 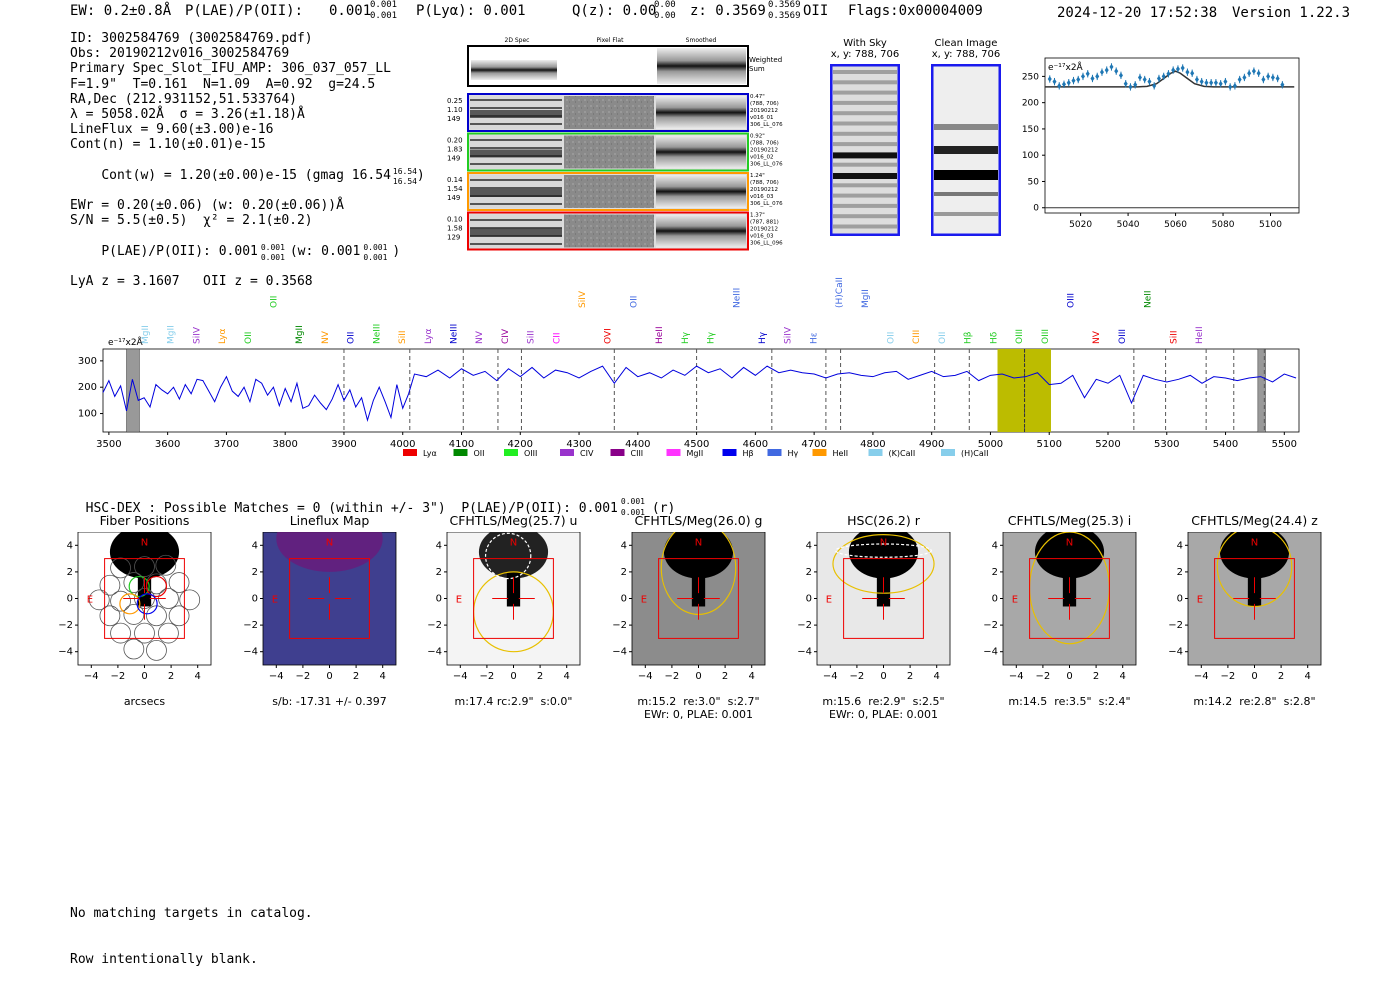 What do you see at coordinates (701, 40) in the screenshot?
I see `col-header-smoothed: Smoothed` at bounding box center [701, 40].